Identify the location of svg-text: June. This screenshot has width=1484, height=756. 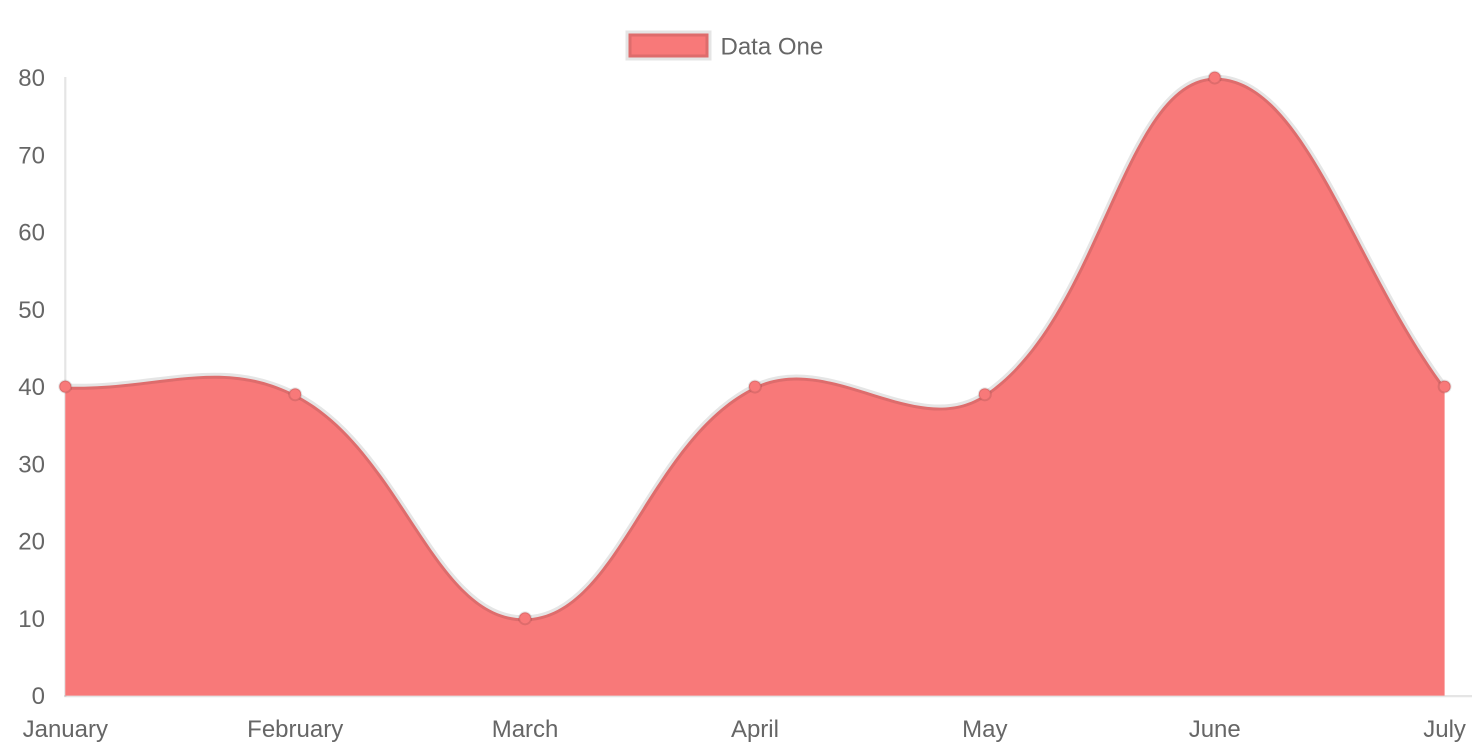
(1215, 729).